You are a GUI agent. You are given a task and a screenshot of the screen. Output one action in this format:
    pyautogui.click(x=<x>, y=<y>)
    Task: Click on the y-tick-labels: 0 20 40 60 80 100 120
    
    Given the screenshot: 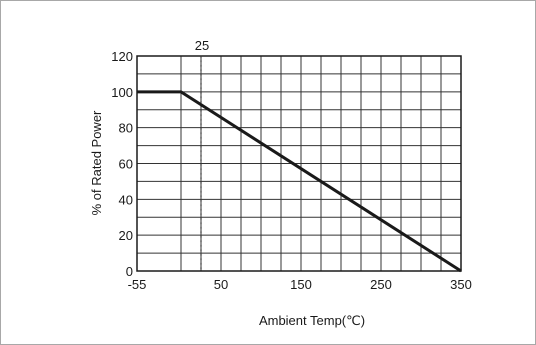 What is the action you would take?
    pyautogui.click(x=122, y=164)
    